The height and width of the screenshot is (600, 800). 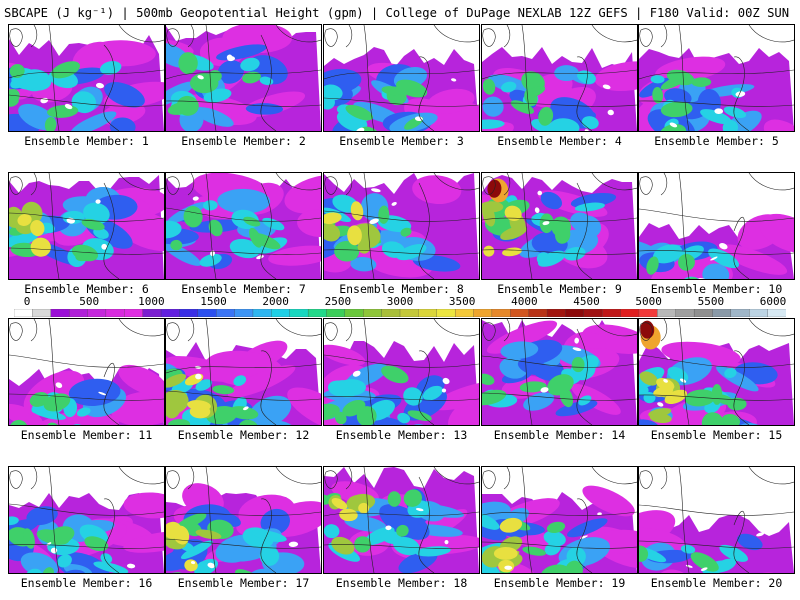 I want to click on colorbar-tick-label: 3000, so click(x=400, y=301).